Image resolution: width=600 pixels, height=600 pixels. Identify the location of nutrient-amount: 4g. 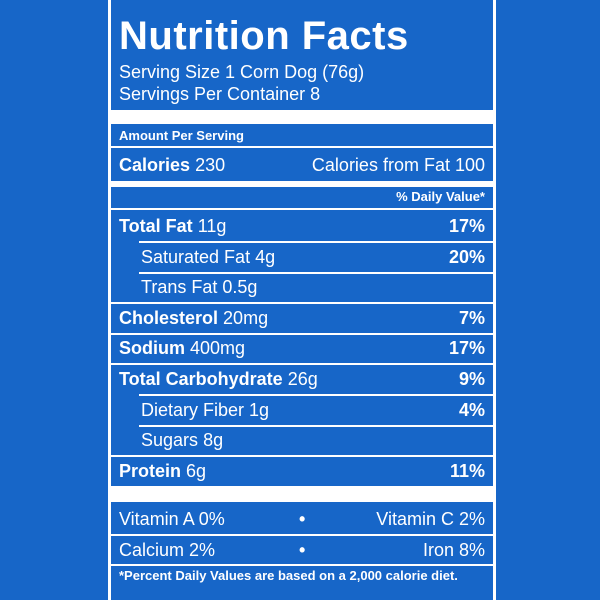
(265, 256).